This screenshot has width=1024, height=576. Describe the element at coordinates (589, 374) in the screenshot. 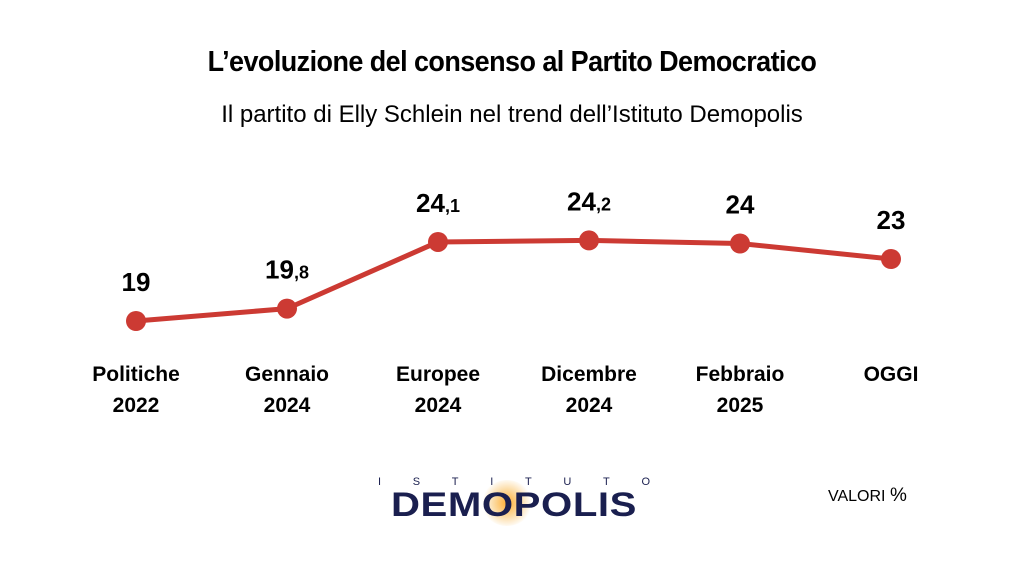

I see `category-label: Dicembre` at that location.